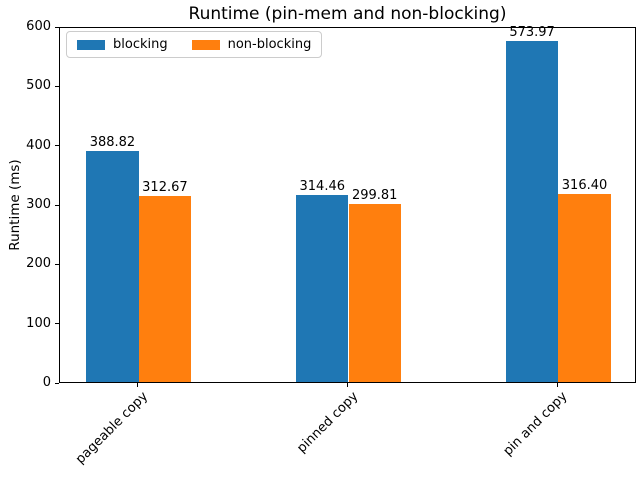  What do you see at coordinates (374, 196) in the screenshot?
I see `bar-value-label: 299.81` at bounding box center [374, 196].